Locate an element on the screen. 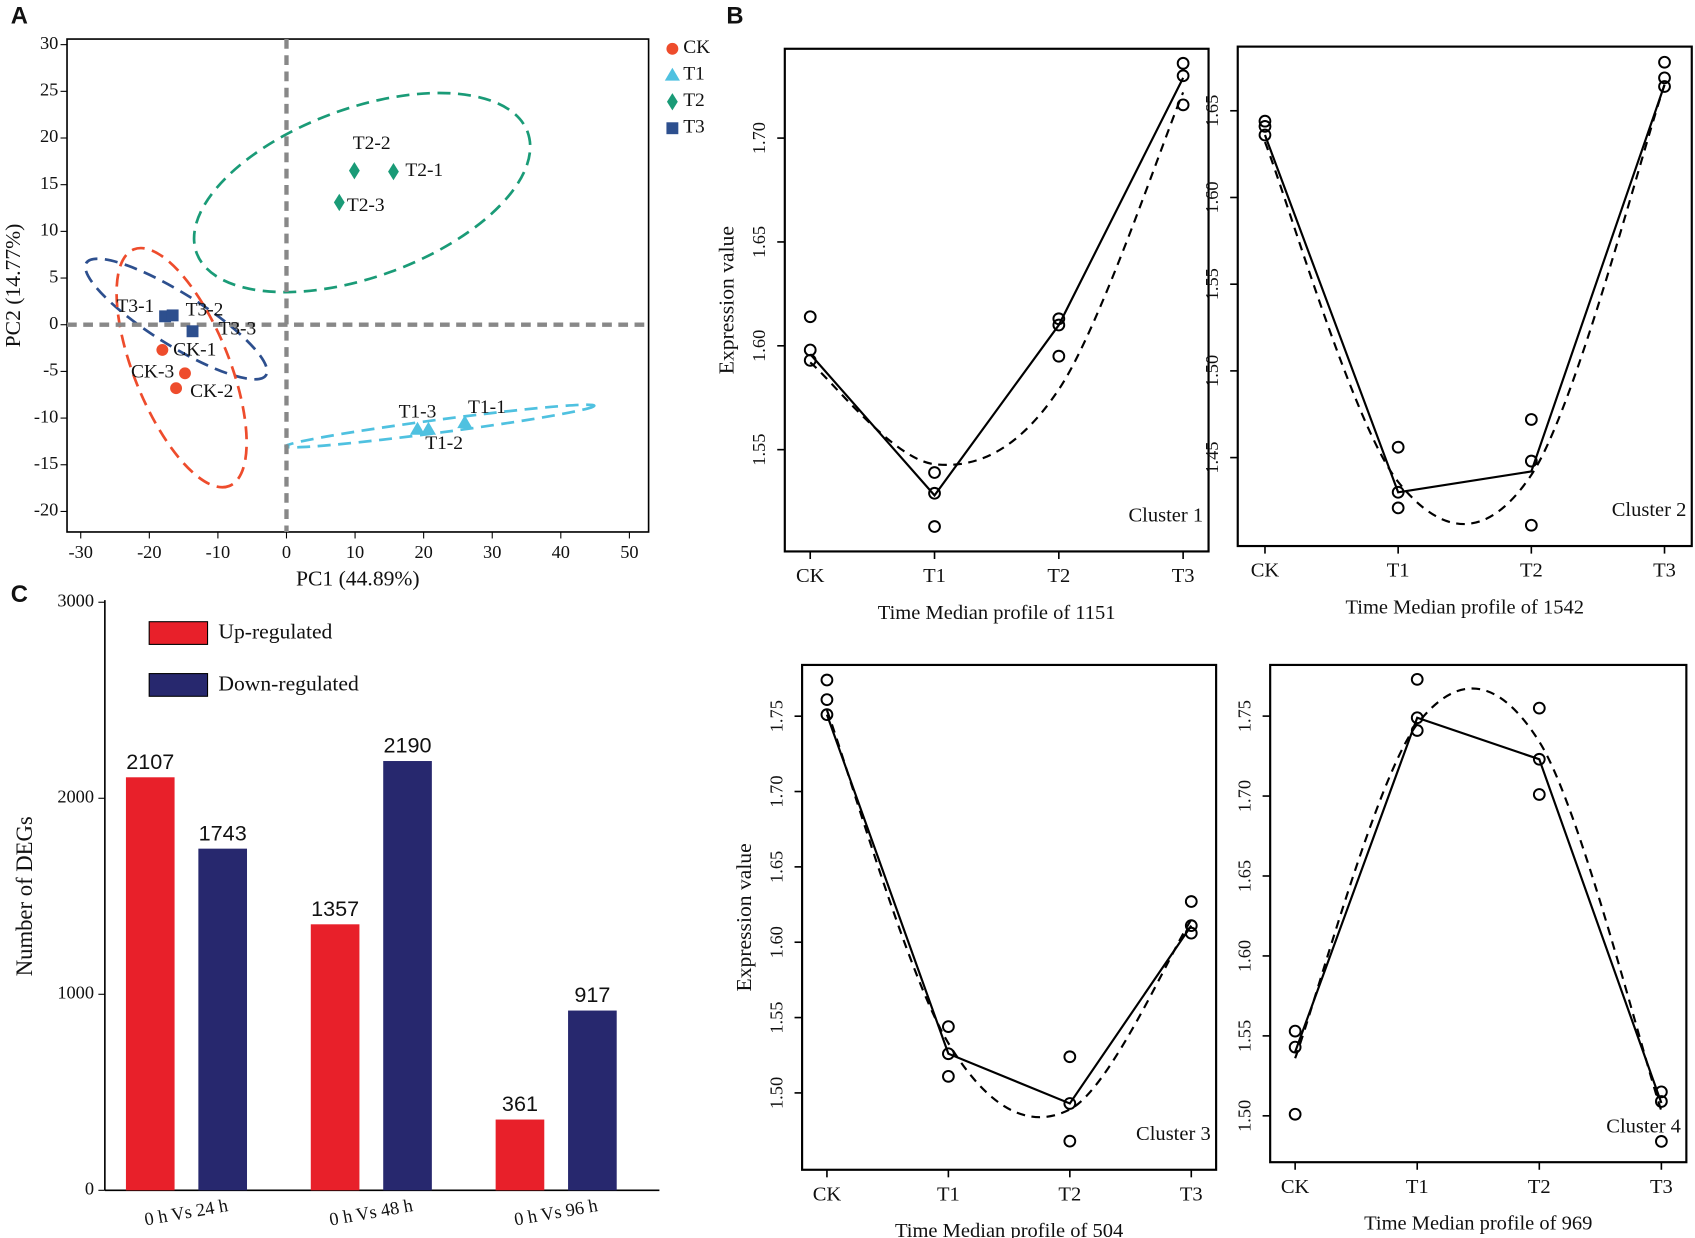 The width and height of the screenshot is (1695, 1238). panel-label: A is located at coordinates (19, 16).